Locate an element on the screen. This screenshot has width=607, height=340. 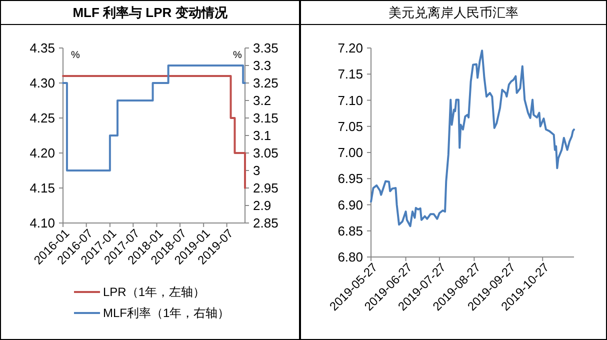
legend-label: MLF利率（1年，右轴） is located at coordinates (166, 313).